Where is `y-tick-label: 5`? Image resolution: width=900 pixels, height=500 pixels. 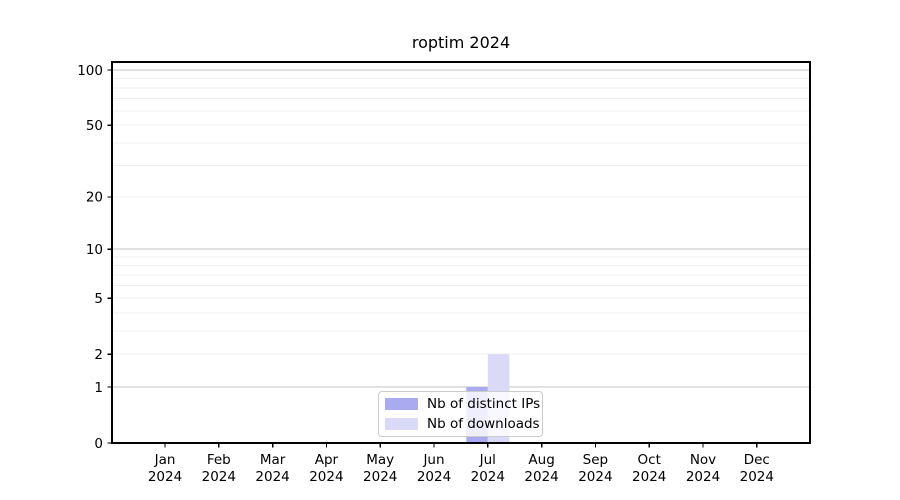 y-tick-label: 5 is located at coordinates (98, 299).